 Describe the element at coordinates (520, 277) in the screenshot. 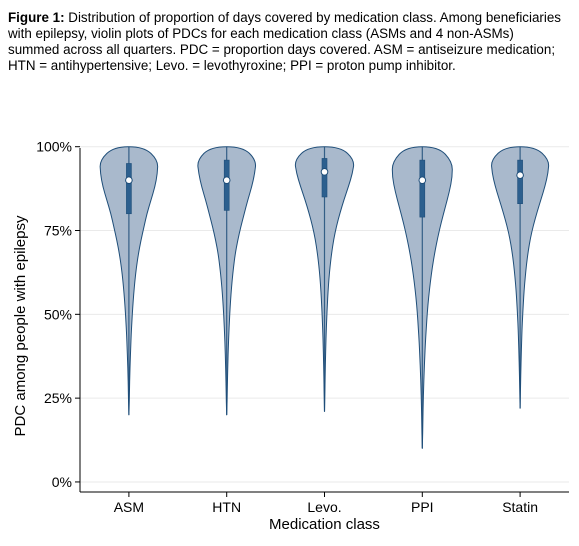

I see `violin-statin` at that location.